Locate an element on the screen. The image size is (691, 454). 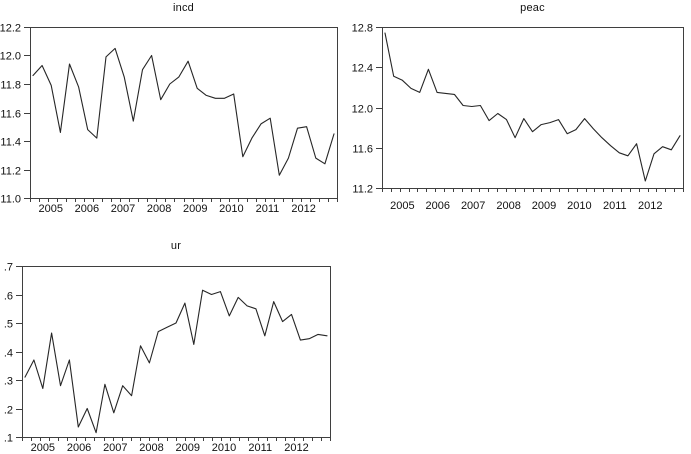
ur-x-tick-label: 2005 is located at coordinates (43, 448).